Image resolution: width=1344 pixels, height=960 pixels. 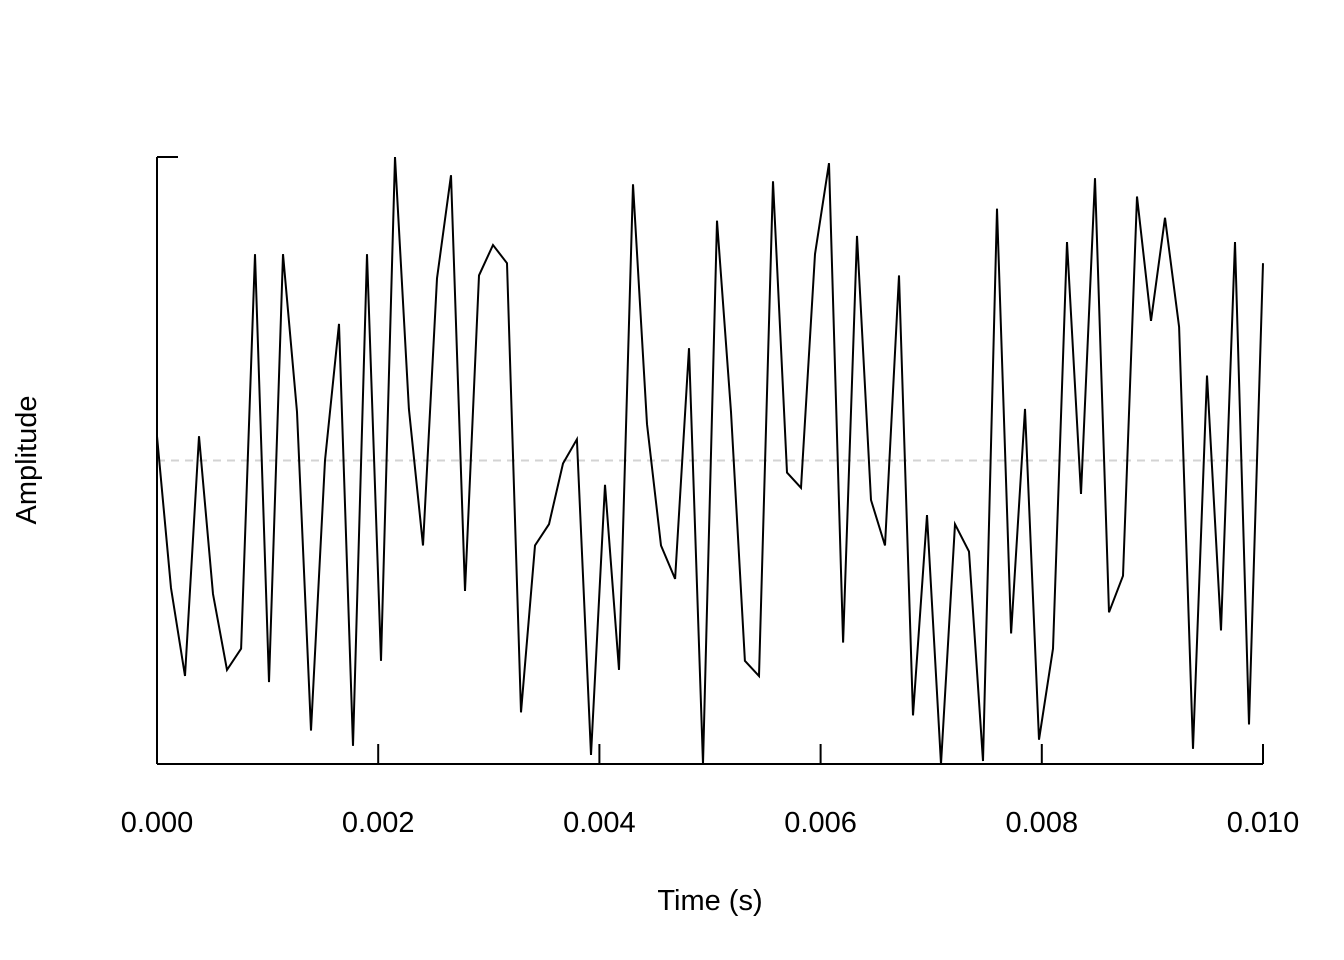 I want to click on x-tick-label: 0.002, so click(x=378, y=823).